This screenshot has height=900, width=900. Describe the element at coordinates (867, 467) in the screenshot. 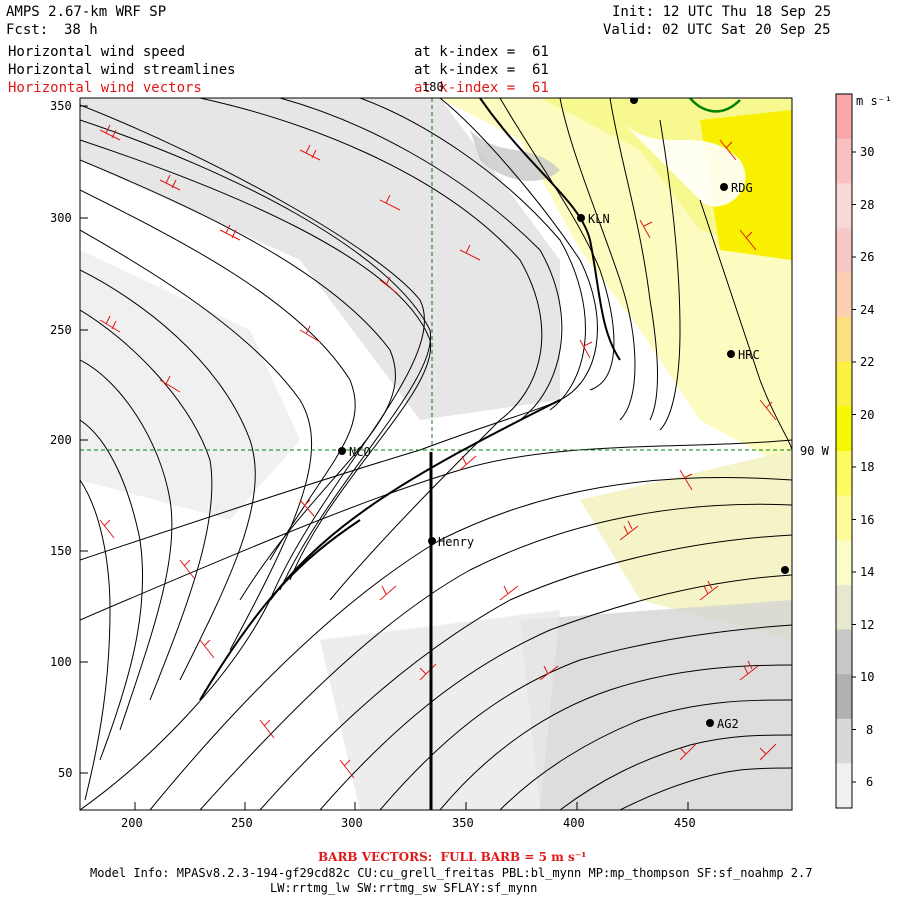

I see `colorbar-label: 18` at that location.